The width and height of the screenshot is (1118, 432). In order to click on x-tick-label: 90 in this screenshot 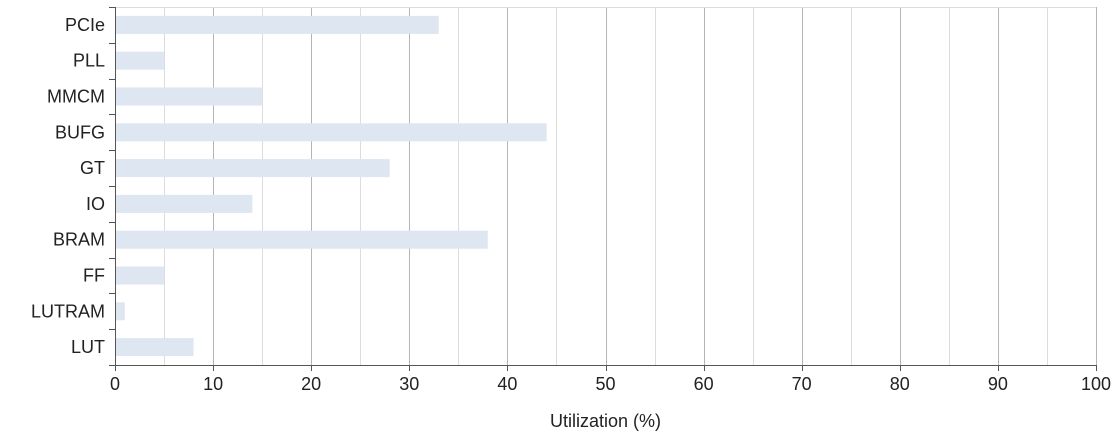, I will do `click(998, 384)`.